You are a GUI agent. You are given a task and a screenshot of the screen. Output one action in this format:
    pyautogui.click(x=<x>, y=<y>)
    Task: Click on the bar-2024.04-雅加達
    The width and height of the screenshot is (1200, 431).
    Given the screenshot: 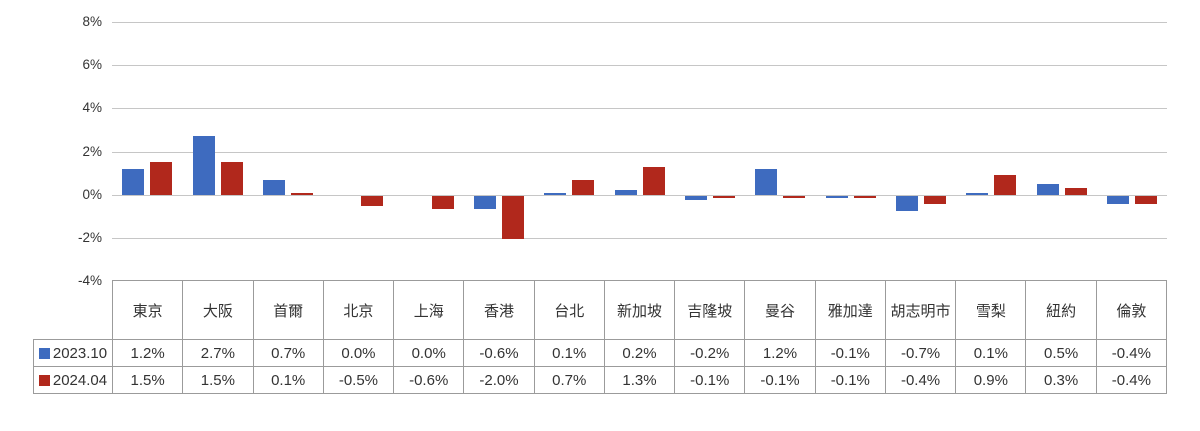 What is the action you would take?
    pyautogui.click(x=864, y=196)
    